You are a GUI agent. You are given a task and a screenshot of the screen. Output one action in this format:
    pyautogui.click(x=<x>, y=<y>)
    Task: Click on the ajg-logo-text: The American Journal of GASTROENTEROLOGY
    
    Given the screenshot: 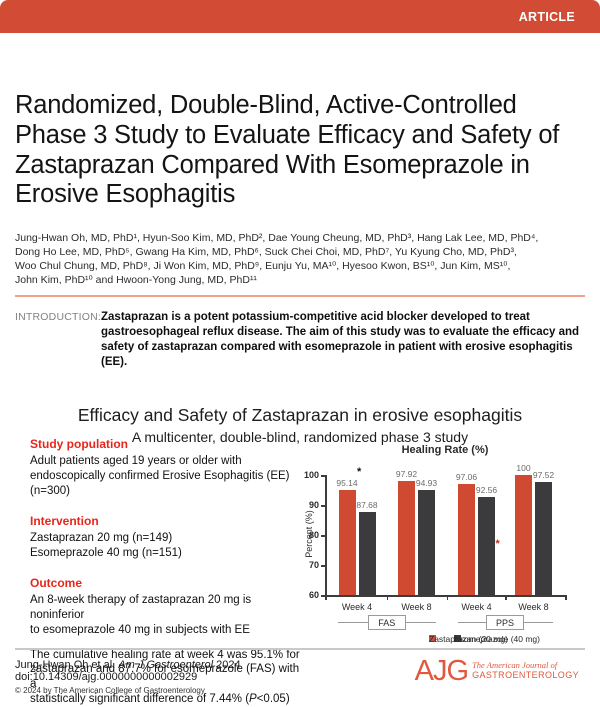 What is the action you would take?
    pyautogui.click(x=525, y=670)
    